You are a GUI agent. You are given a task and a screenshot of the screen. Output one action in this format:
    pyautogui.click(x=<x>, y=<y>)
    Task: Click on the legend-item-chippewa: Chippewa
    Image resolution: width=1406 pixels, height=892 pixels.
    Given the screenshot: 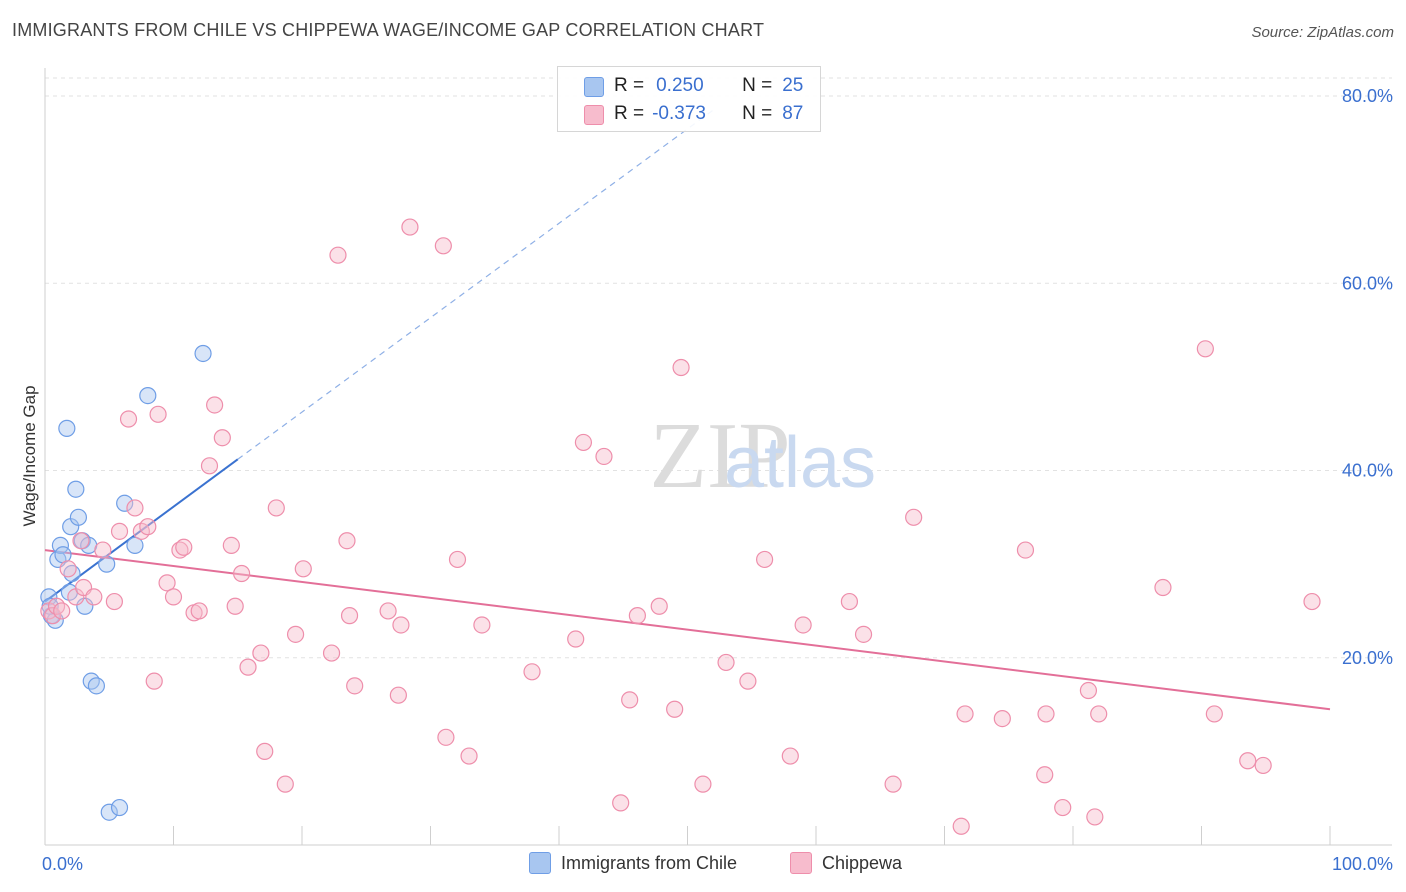 What is the action you would take?
    pyautogui.click(x=846, y=863)
    